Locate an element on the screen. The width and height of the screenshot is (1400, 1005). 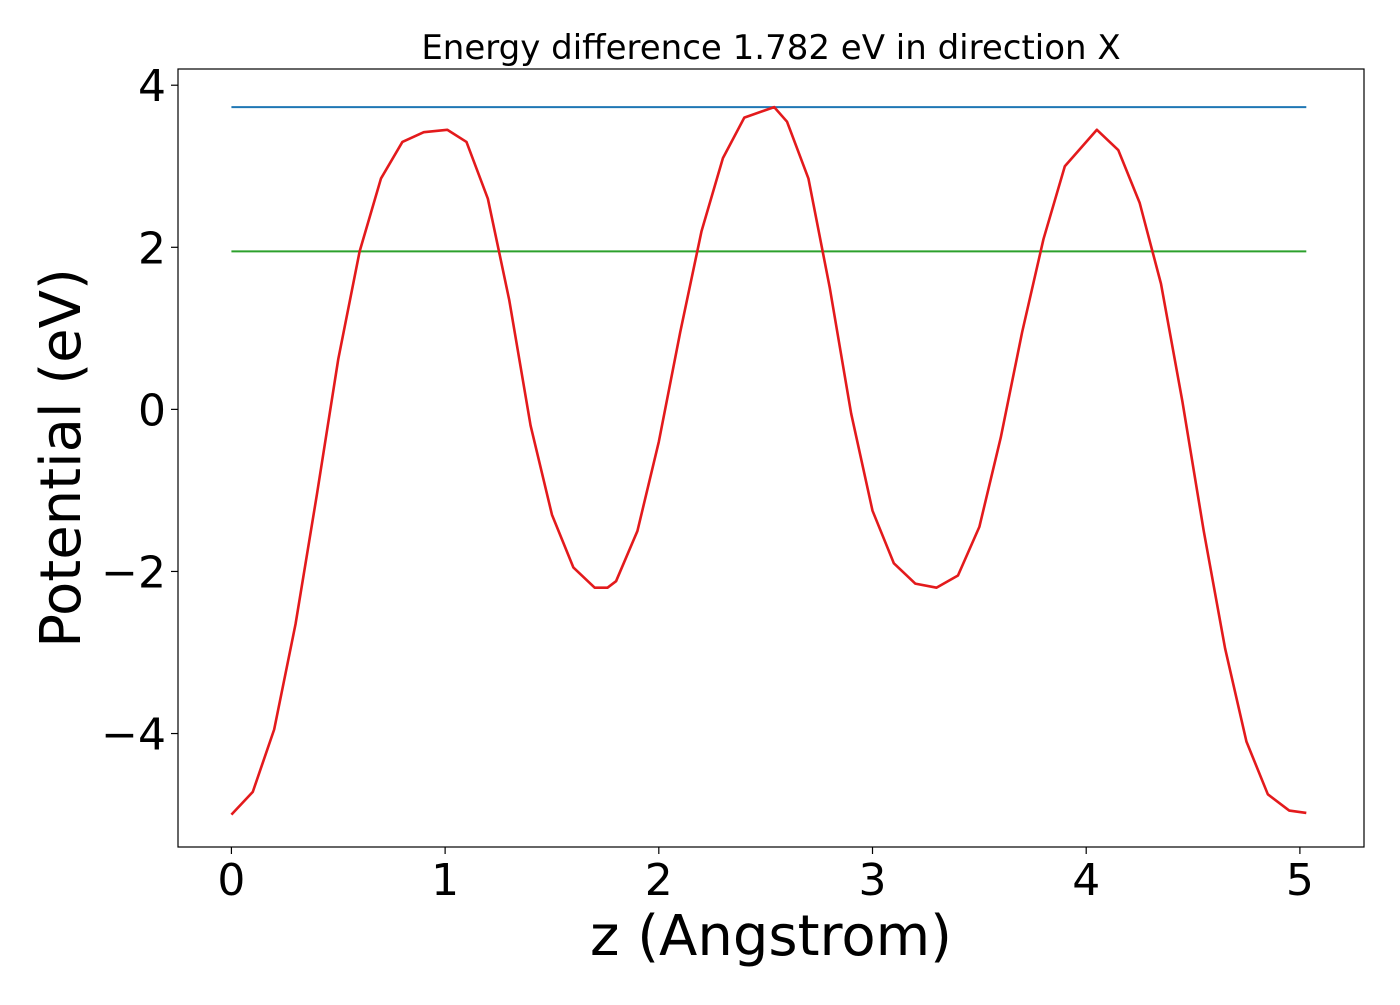
x-tick-label: 4 is located at coordinates (1086, 880).